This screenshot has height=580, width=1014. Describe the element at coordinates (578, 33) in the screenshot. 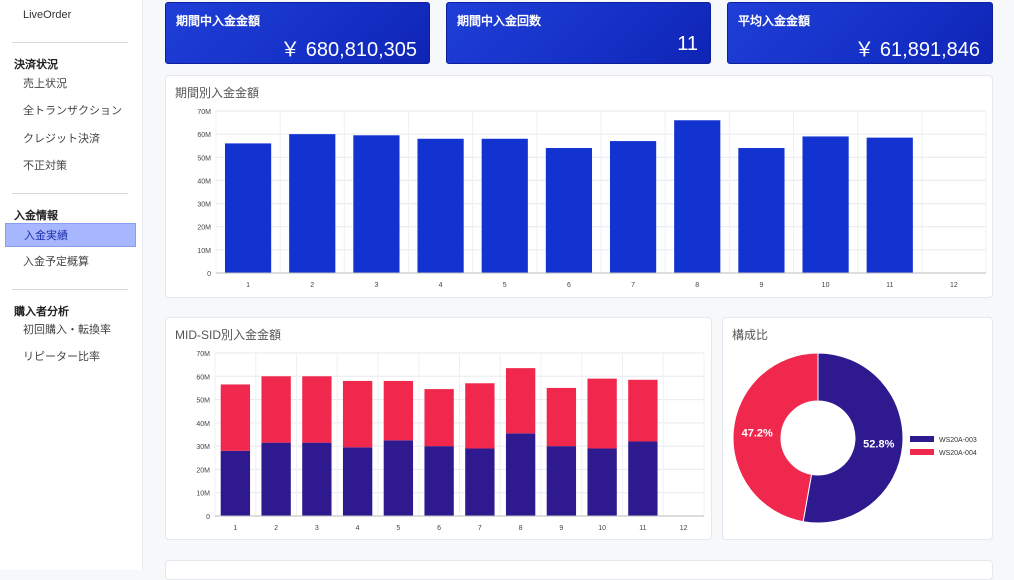

I see `kpi-card-period-deposit-count: 期間中入金回数 11` at that location.